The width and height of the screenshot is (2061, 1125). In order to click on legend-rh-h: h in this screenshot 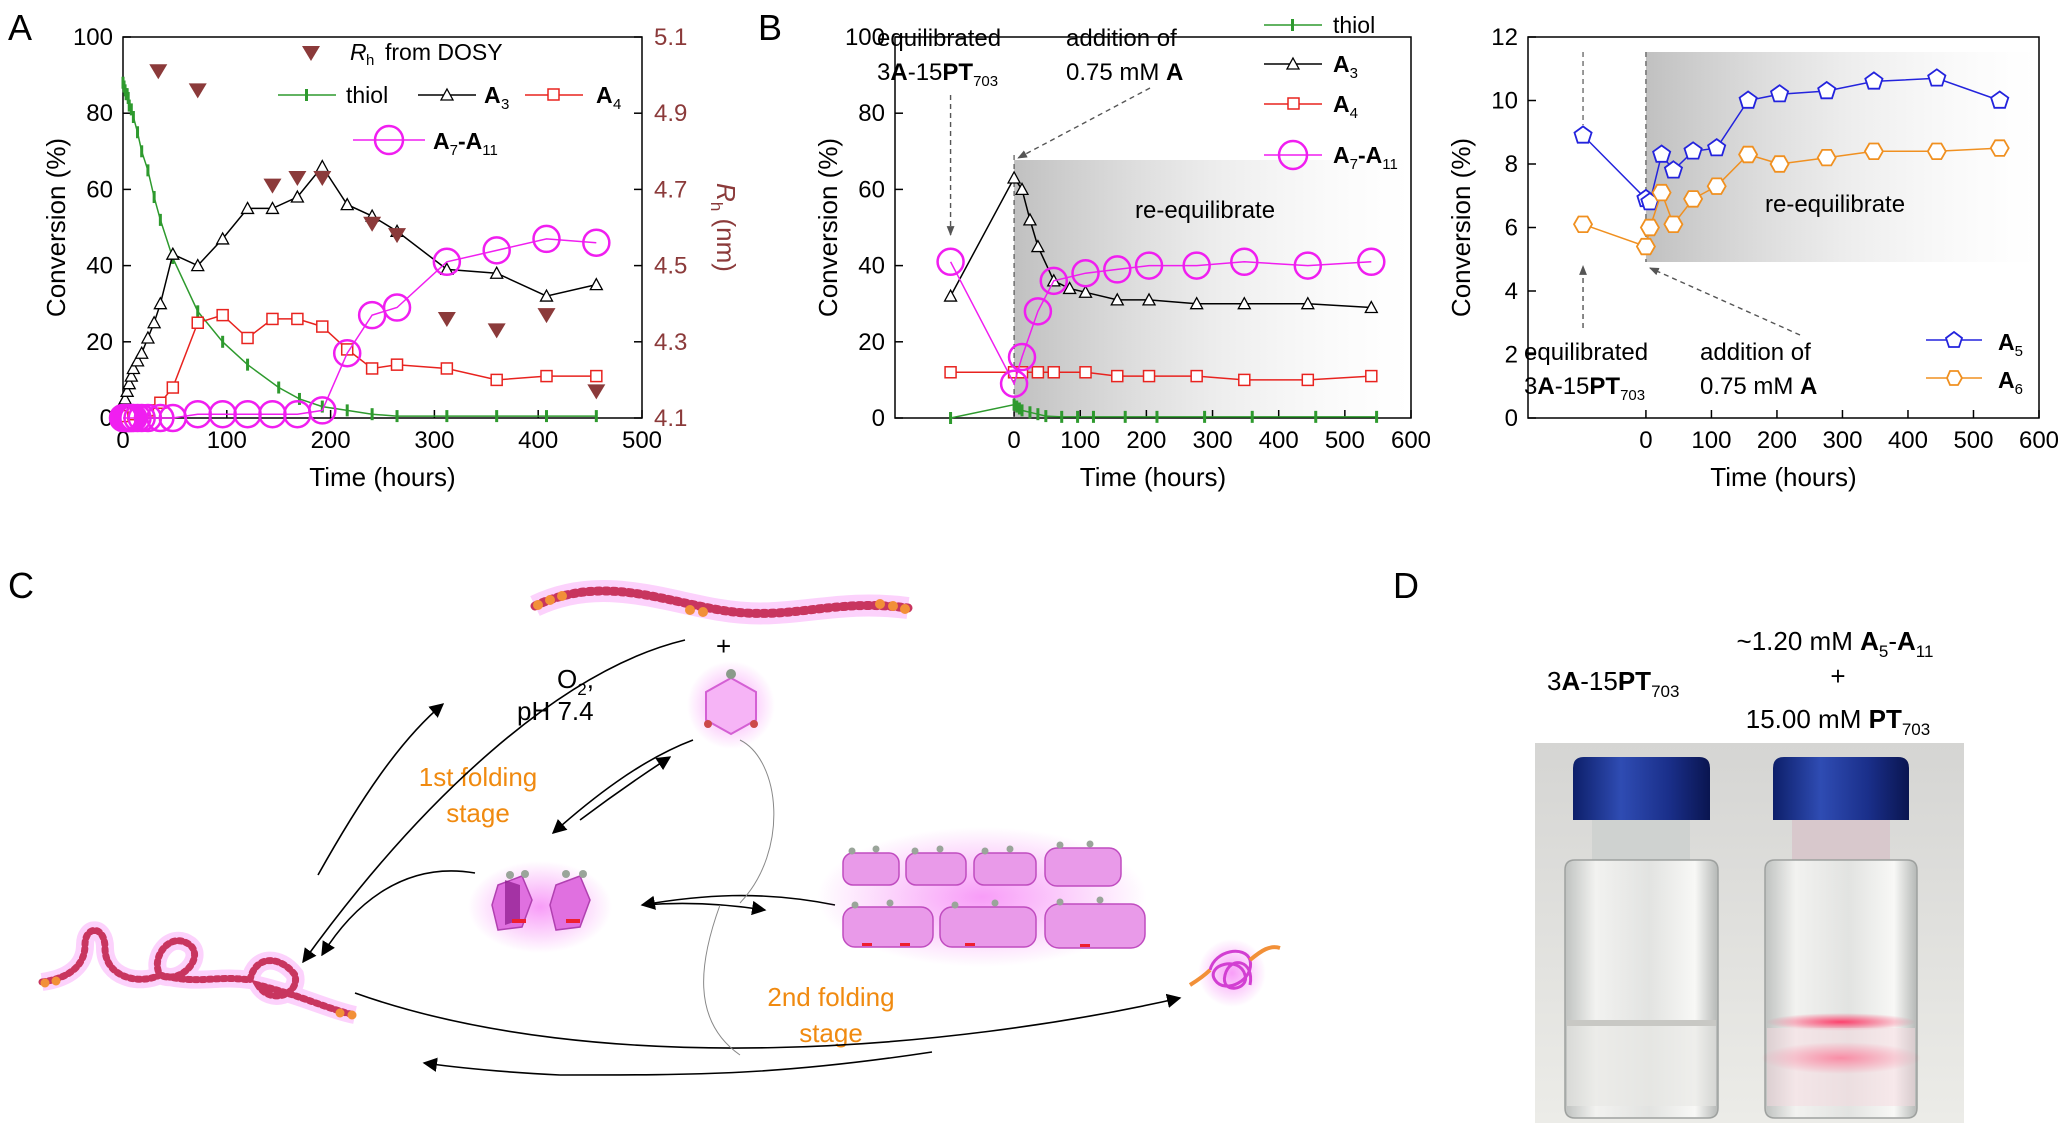, I will do `click(370, 60)`.